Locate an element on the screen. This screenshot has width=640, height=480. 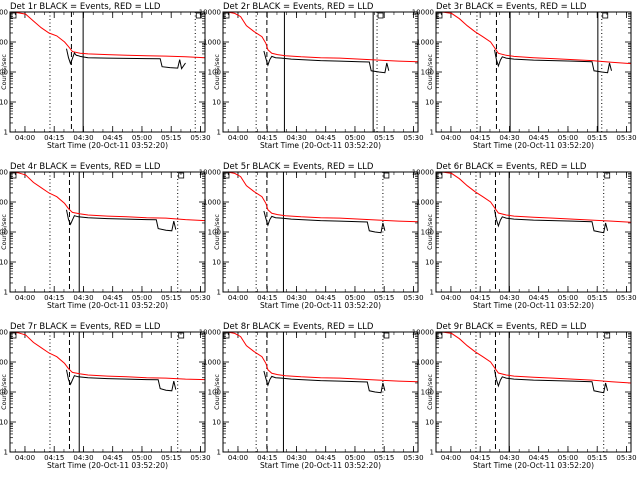
panel-title: Det 6r BLACK = Events, RED = LLD is located at coordinates (511, 167).